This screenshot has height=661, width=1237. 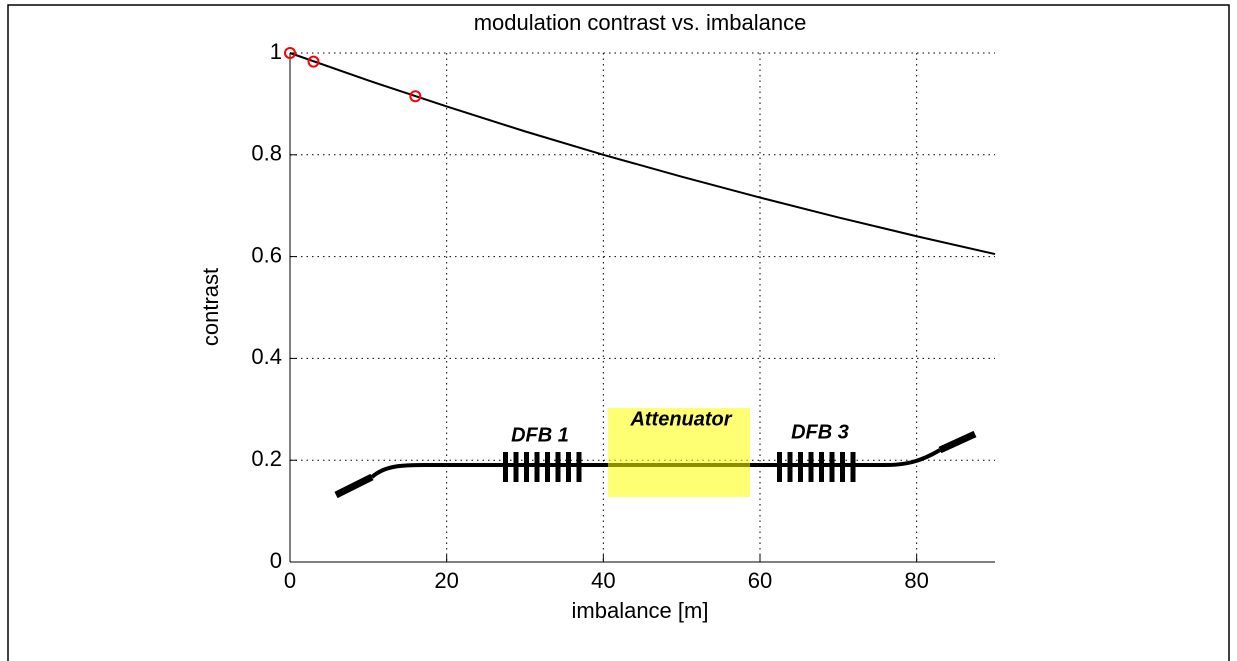 What do you see at coordinates (680, 419) in the screenshot?
I see `annotation: Attenuator` at bounding box center [680, 419].